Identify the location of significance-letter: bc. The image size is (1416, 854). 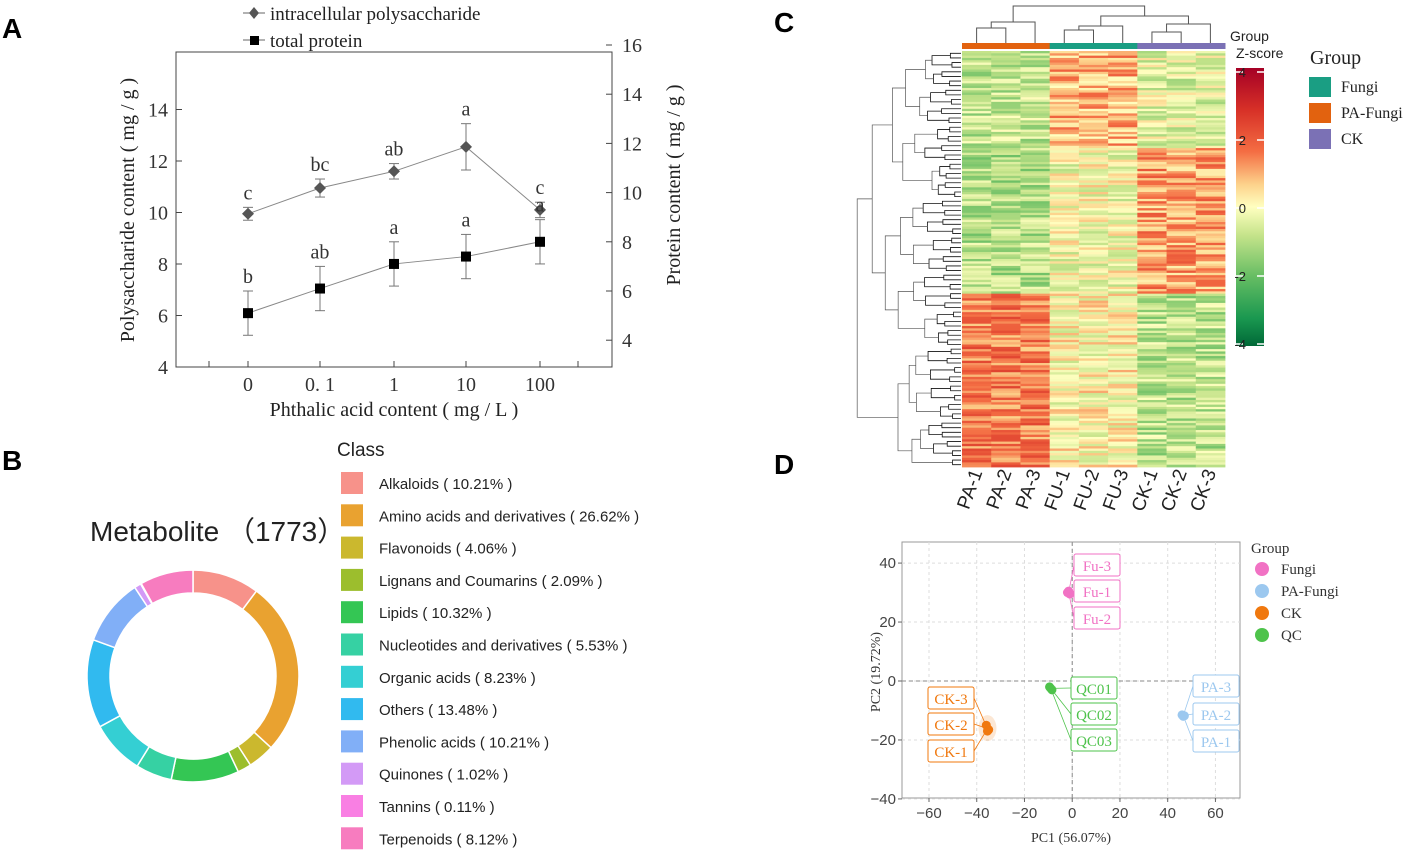
(320, 165).